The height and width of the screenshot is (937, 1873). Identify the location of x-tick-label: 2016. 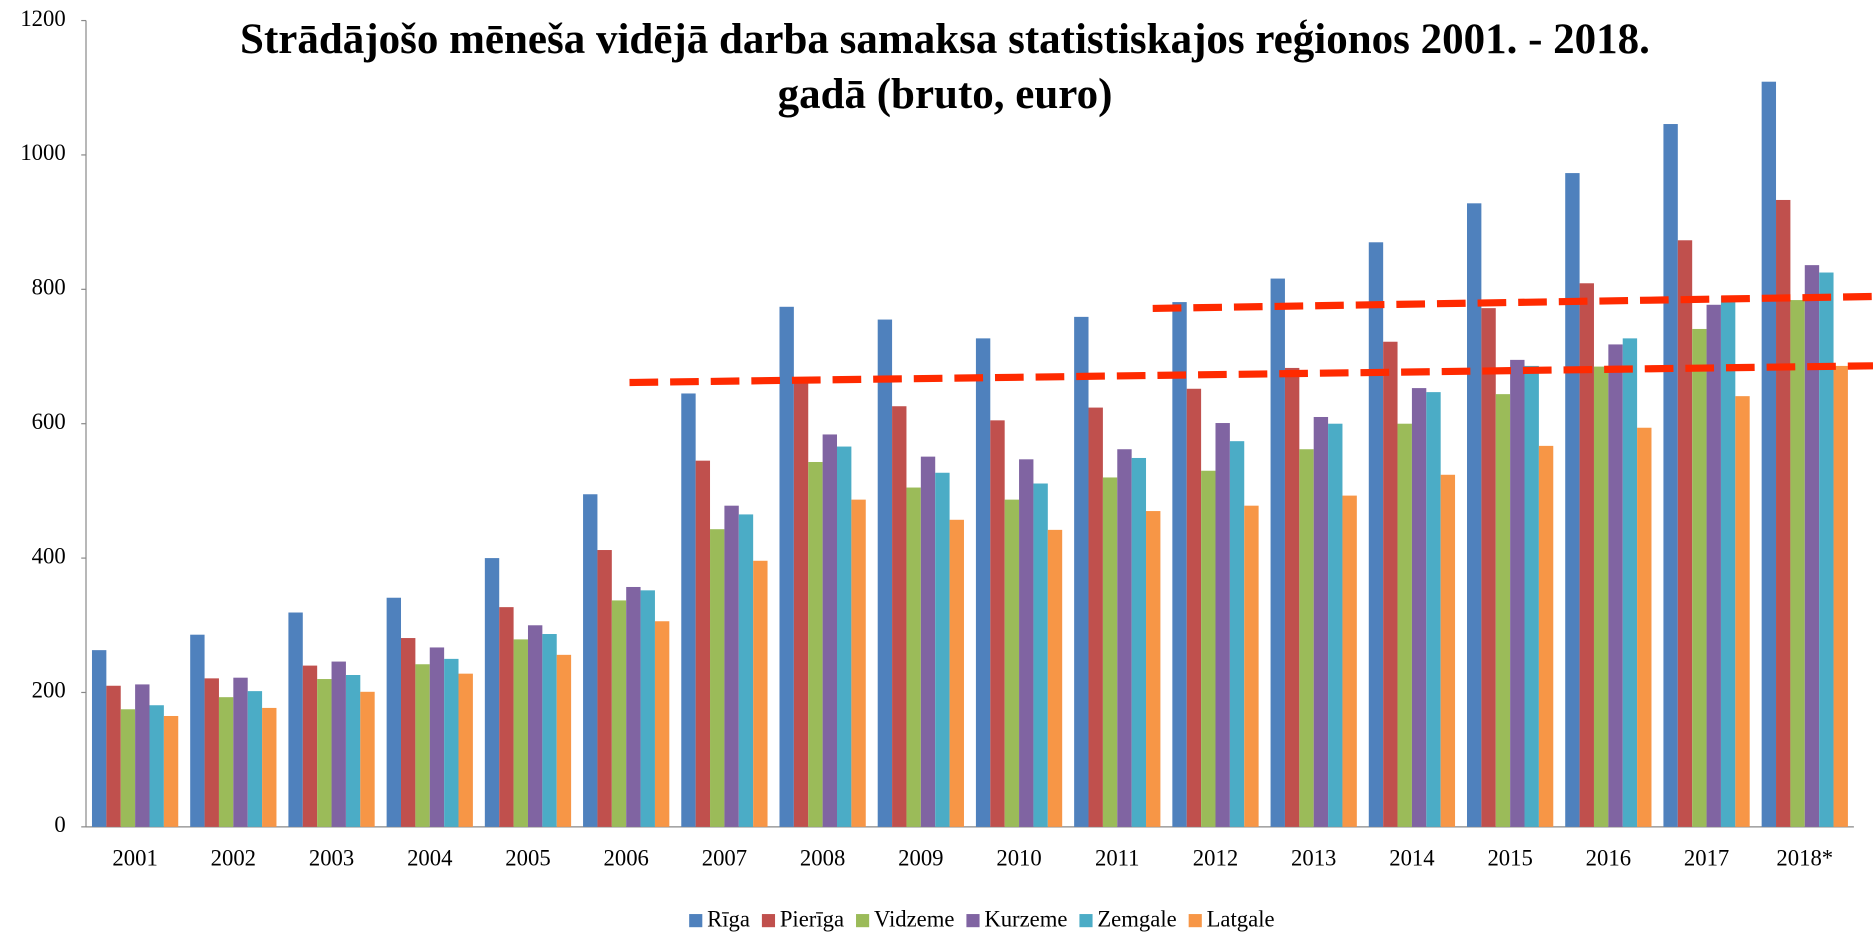
(1608, 858).